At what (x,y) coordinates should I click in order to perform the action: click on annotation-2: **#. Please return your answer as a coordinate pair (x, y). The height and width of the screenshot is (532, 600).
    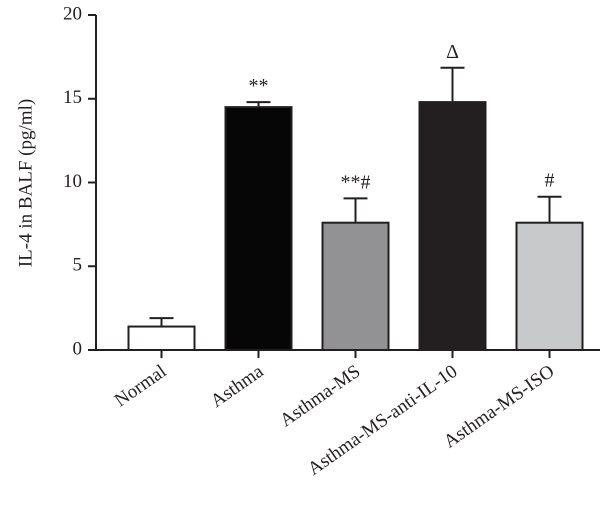
    Looking at the image, I should click on (356, 182).